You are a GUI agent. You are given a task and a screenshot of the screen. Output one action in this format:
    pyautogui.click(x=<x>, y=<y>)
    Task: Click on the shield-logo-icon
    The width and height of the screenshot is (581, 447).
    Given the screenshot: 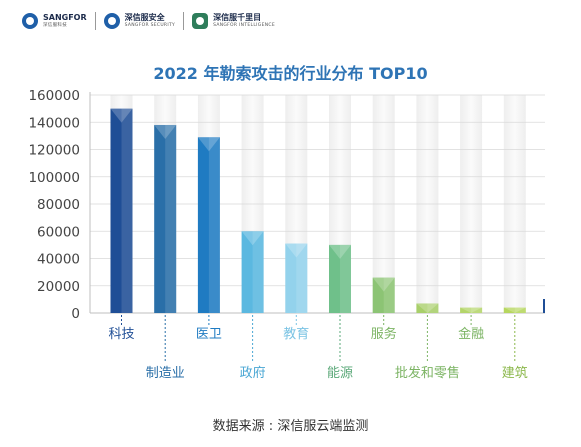 What is the action you would take?
    pyautogui.click(x=111, y=21)
    